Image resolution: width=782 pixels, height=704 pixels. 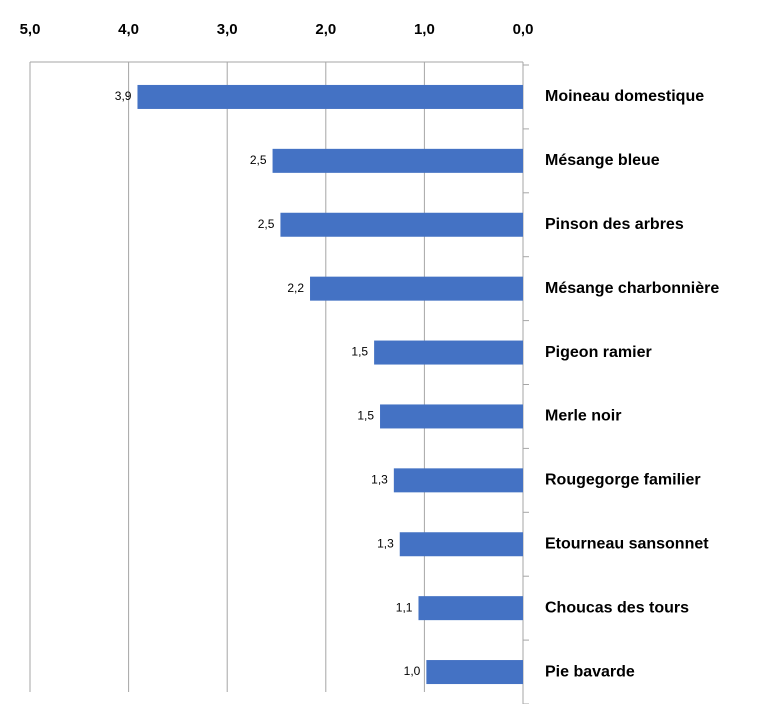 I want to click on category-label: Choucas des tours, so click(x=617, y=607).